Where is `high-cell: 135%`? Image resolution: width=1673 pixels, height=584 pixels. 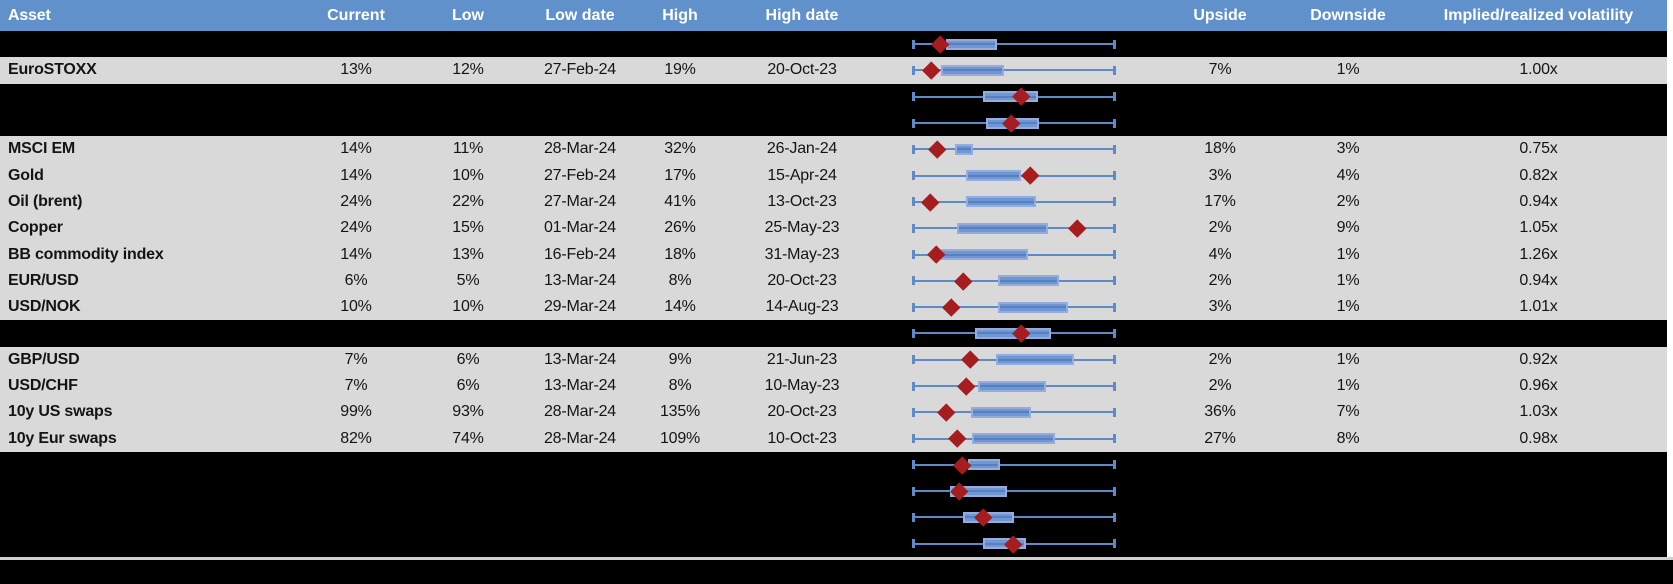 high-cell: 135% is located at coordinates (680, 412).